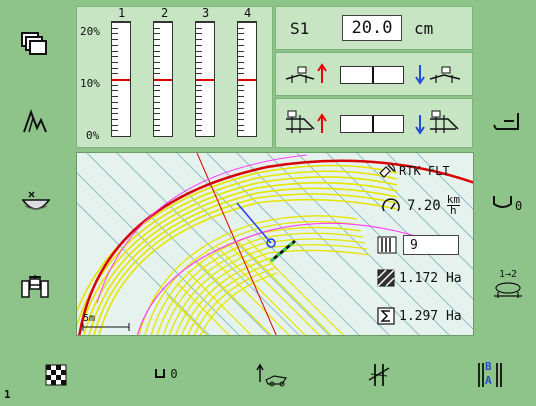 The height and width of the screenshot is (406, 536). I want to click on section-setting-panel: S1 20.0 cm, so click(374, 28).